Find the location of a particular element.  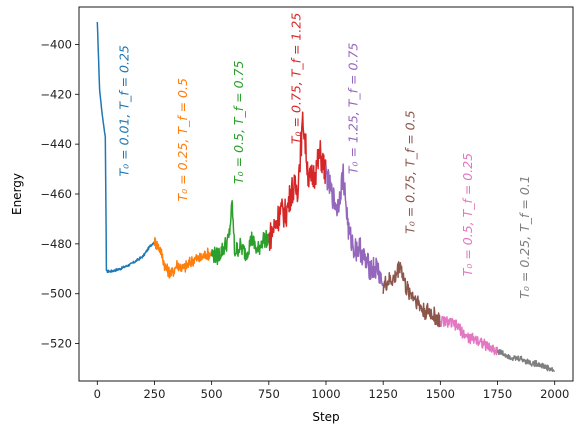

annotation-label-3: T₀ = 0.5, T_f = 0.75 is located at coordinates (238, 122).